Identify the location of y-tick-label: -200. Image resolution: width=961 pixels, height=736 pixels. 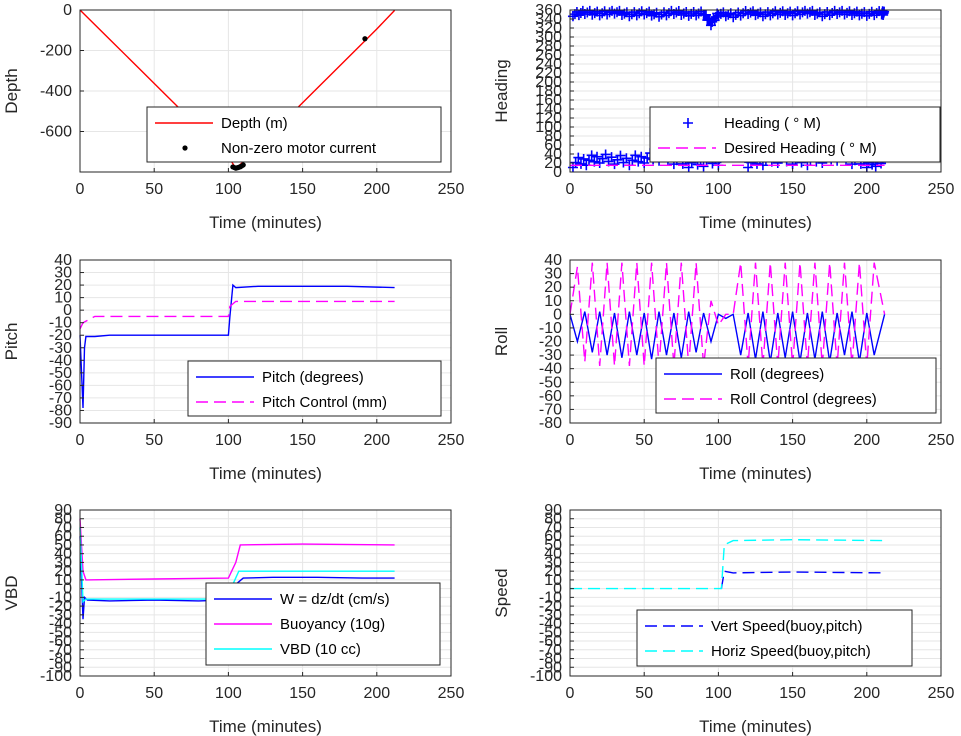
(56, 51).